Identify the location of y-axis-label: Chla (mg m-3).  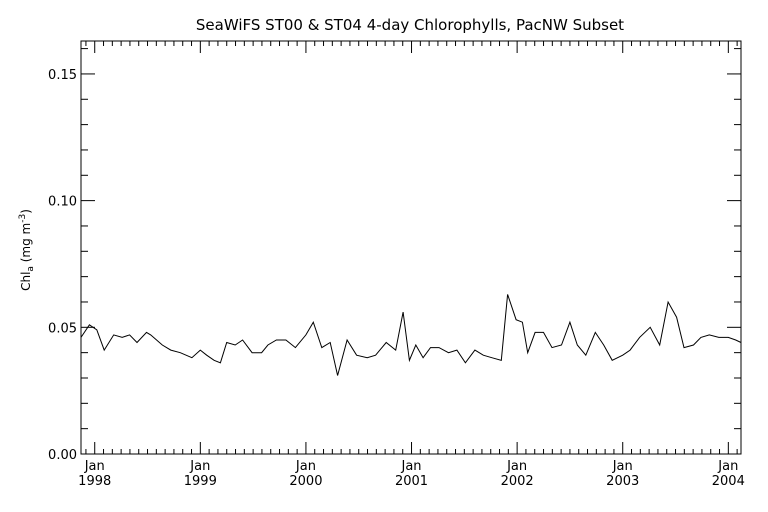
(27, 250).